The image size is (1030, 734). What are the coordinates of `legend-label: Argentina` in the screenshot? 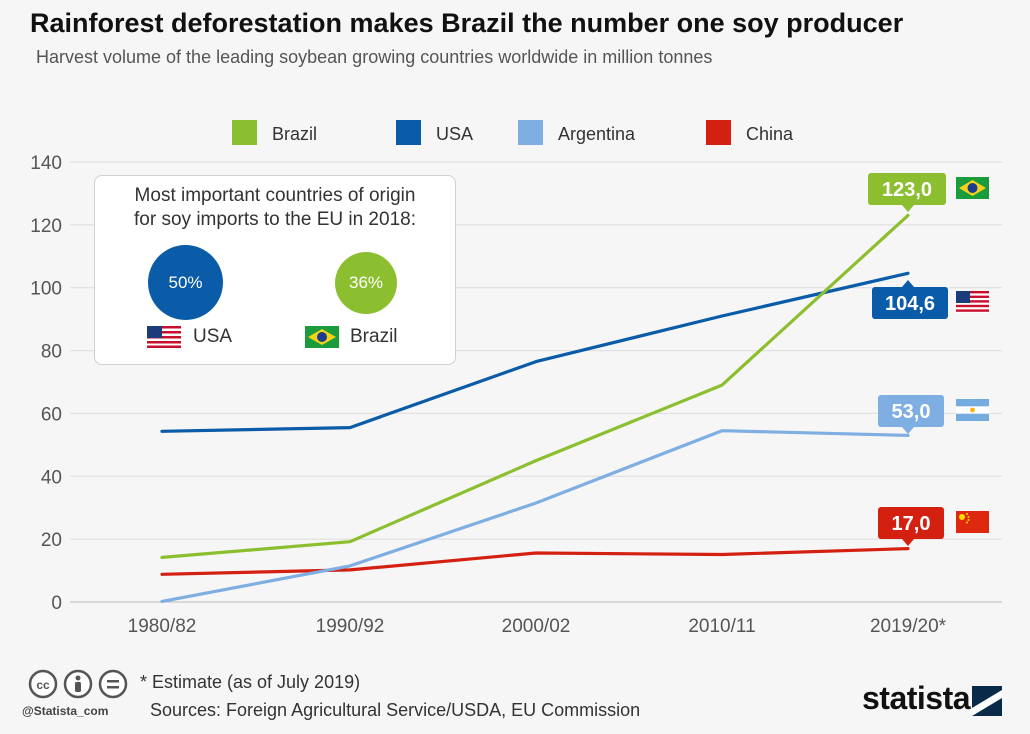 It's located at (597, 134).